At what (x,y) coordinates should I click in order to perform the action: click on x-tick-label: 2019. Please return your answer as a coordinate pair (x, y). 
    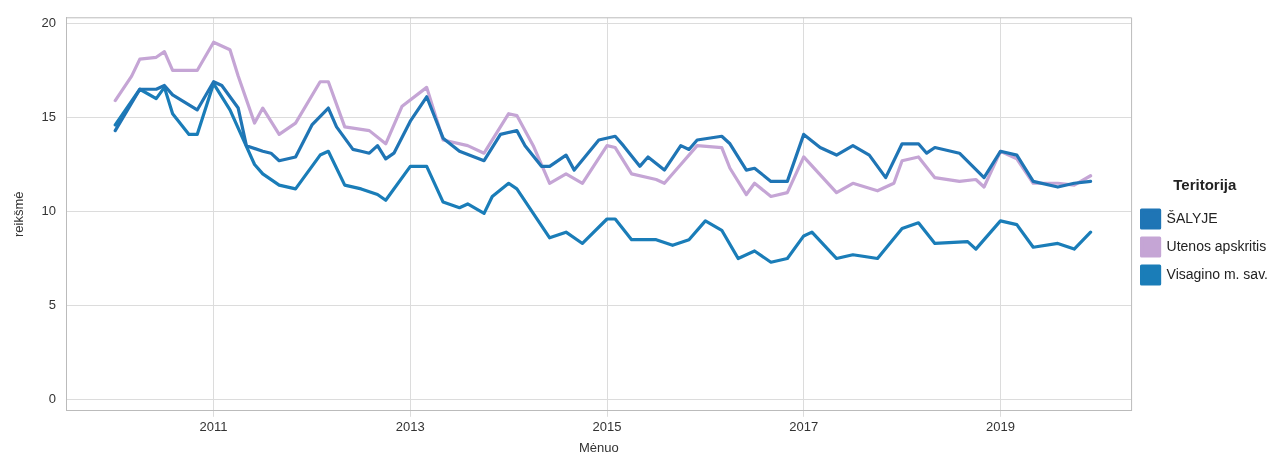
    Looking at the image, I should click on (1000, 427).